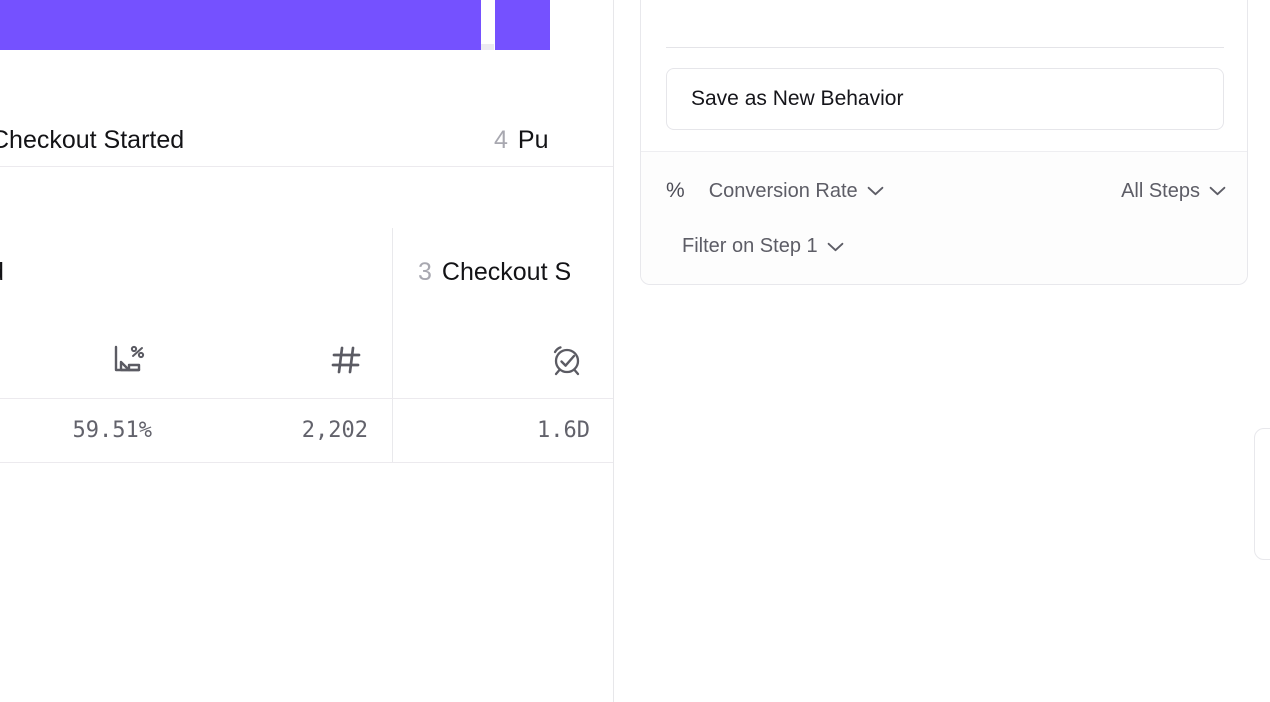 The height and width of the screenshot is (702, 1270). I want to click on metrics-group-title-right: 3 Checkout S, so click(494, 272).